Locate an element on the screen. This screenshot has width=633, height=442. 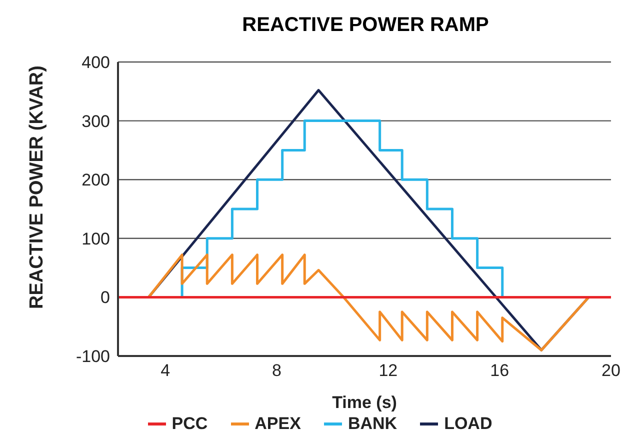
x-tick-label: 8 is located at coordinates (277, 370).